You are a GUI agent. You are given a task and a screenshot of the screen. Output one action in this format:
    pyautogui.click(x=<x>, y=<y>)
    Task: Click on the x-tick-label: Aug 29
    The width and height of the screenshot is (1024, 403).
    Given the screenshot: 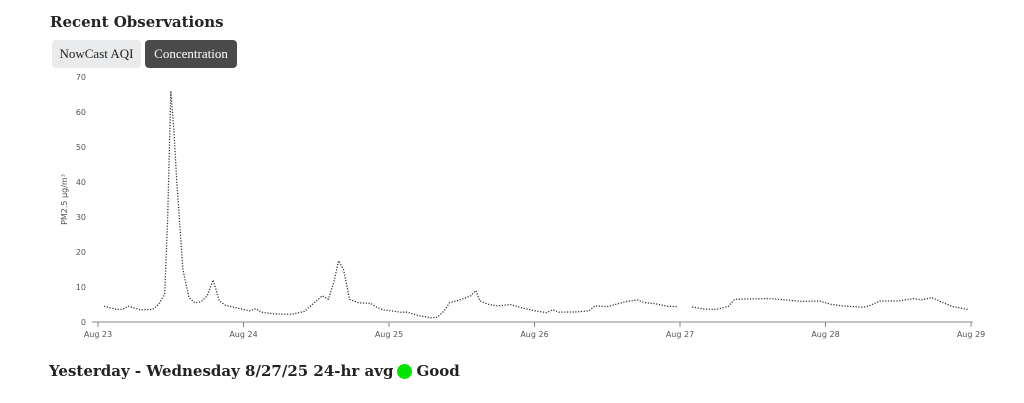 What is the action you would take?
    pyautogui.click(x=971, y=334)
    